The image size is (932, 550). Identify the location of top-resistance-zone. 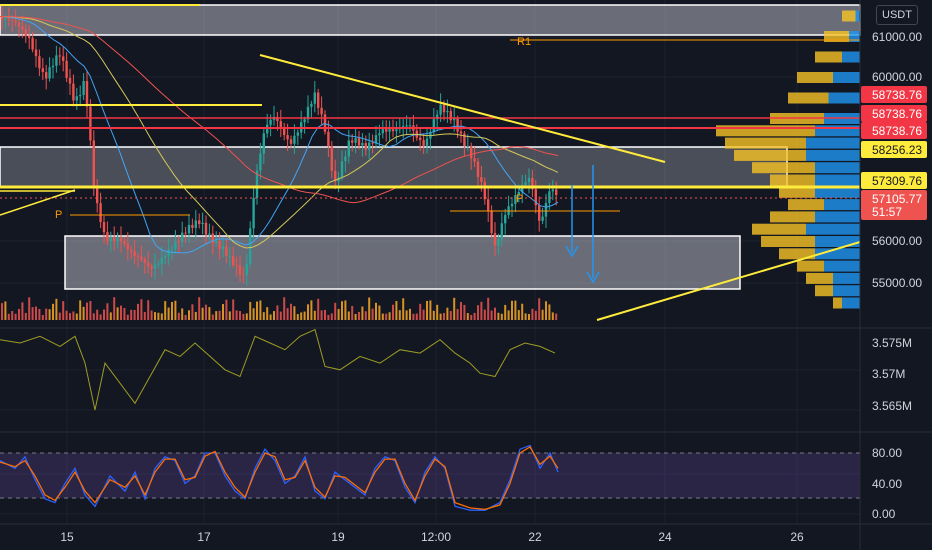
(430, 20).